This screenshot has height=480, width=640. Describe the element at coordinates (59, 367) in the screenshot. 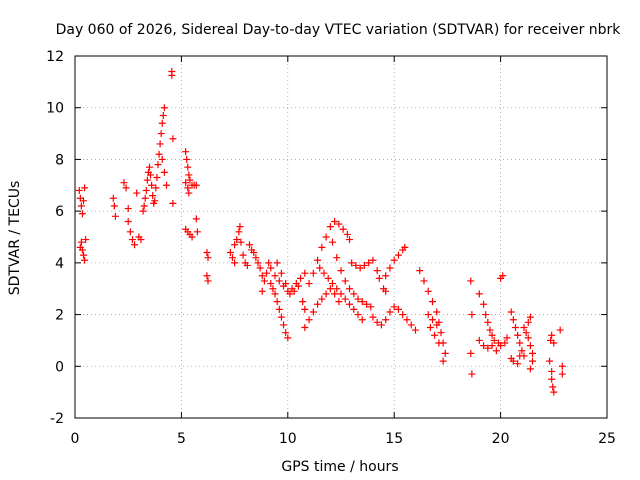

I see `y-tick-label: 0` at that location.